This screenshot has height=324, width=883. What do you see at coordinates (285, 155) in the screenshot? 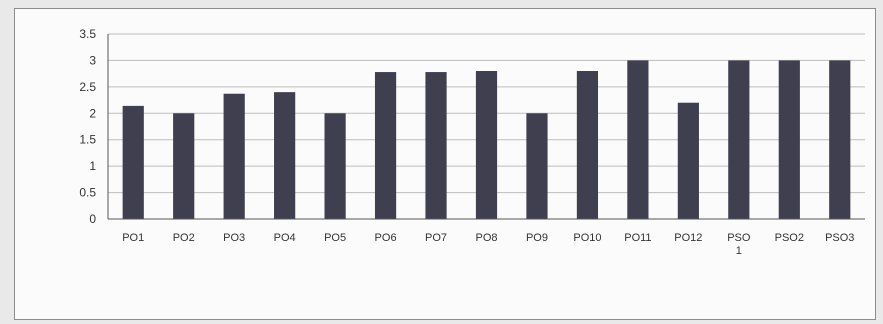
I see `bar-po4` at bounding box center [285, 155].